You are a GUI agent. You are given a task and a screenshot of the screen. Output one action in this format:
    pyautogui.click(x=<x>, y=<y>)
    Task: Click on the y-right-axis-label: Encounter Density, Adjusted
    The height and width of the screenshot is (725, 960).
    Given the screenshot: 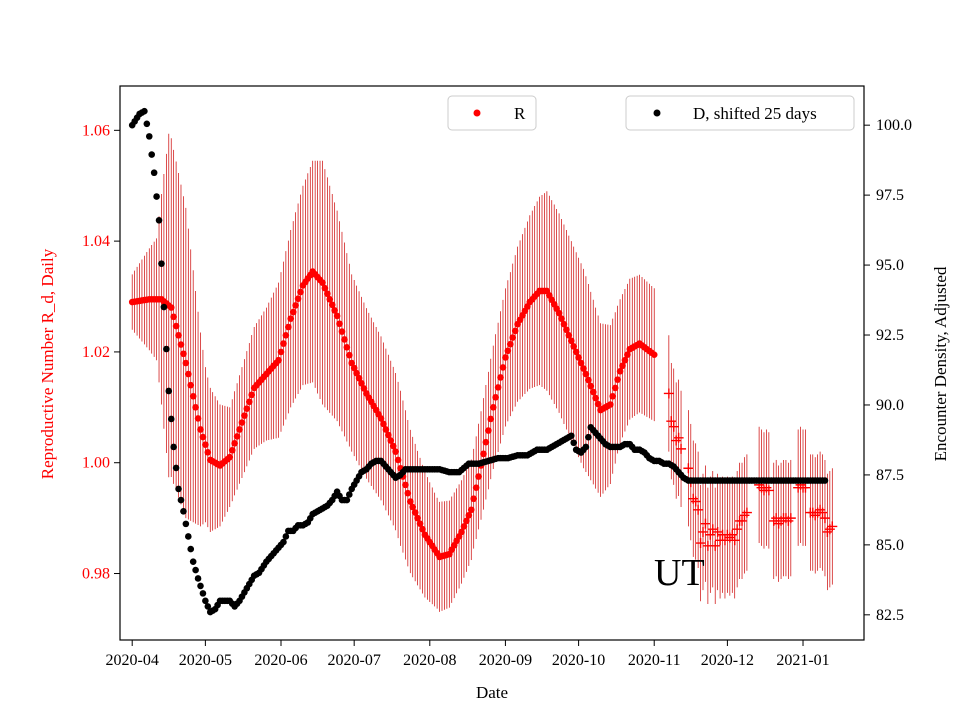 What is the action you would take?
    pyautogui.click(x=940, y=363)
    